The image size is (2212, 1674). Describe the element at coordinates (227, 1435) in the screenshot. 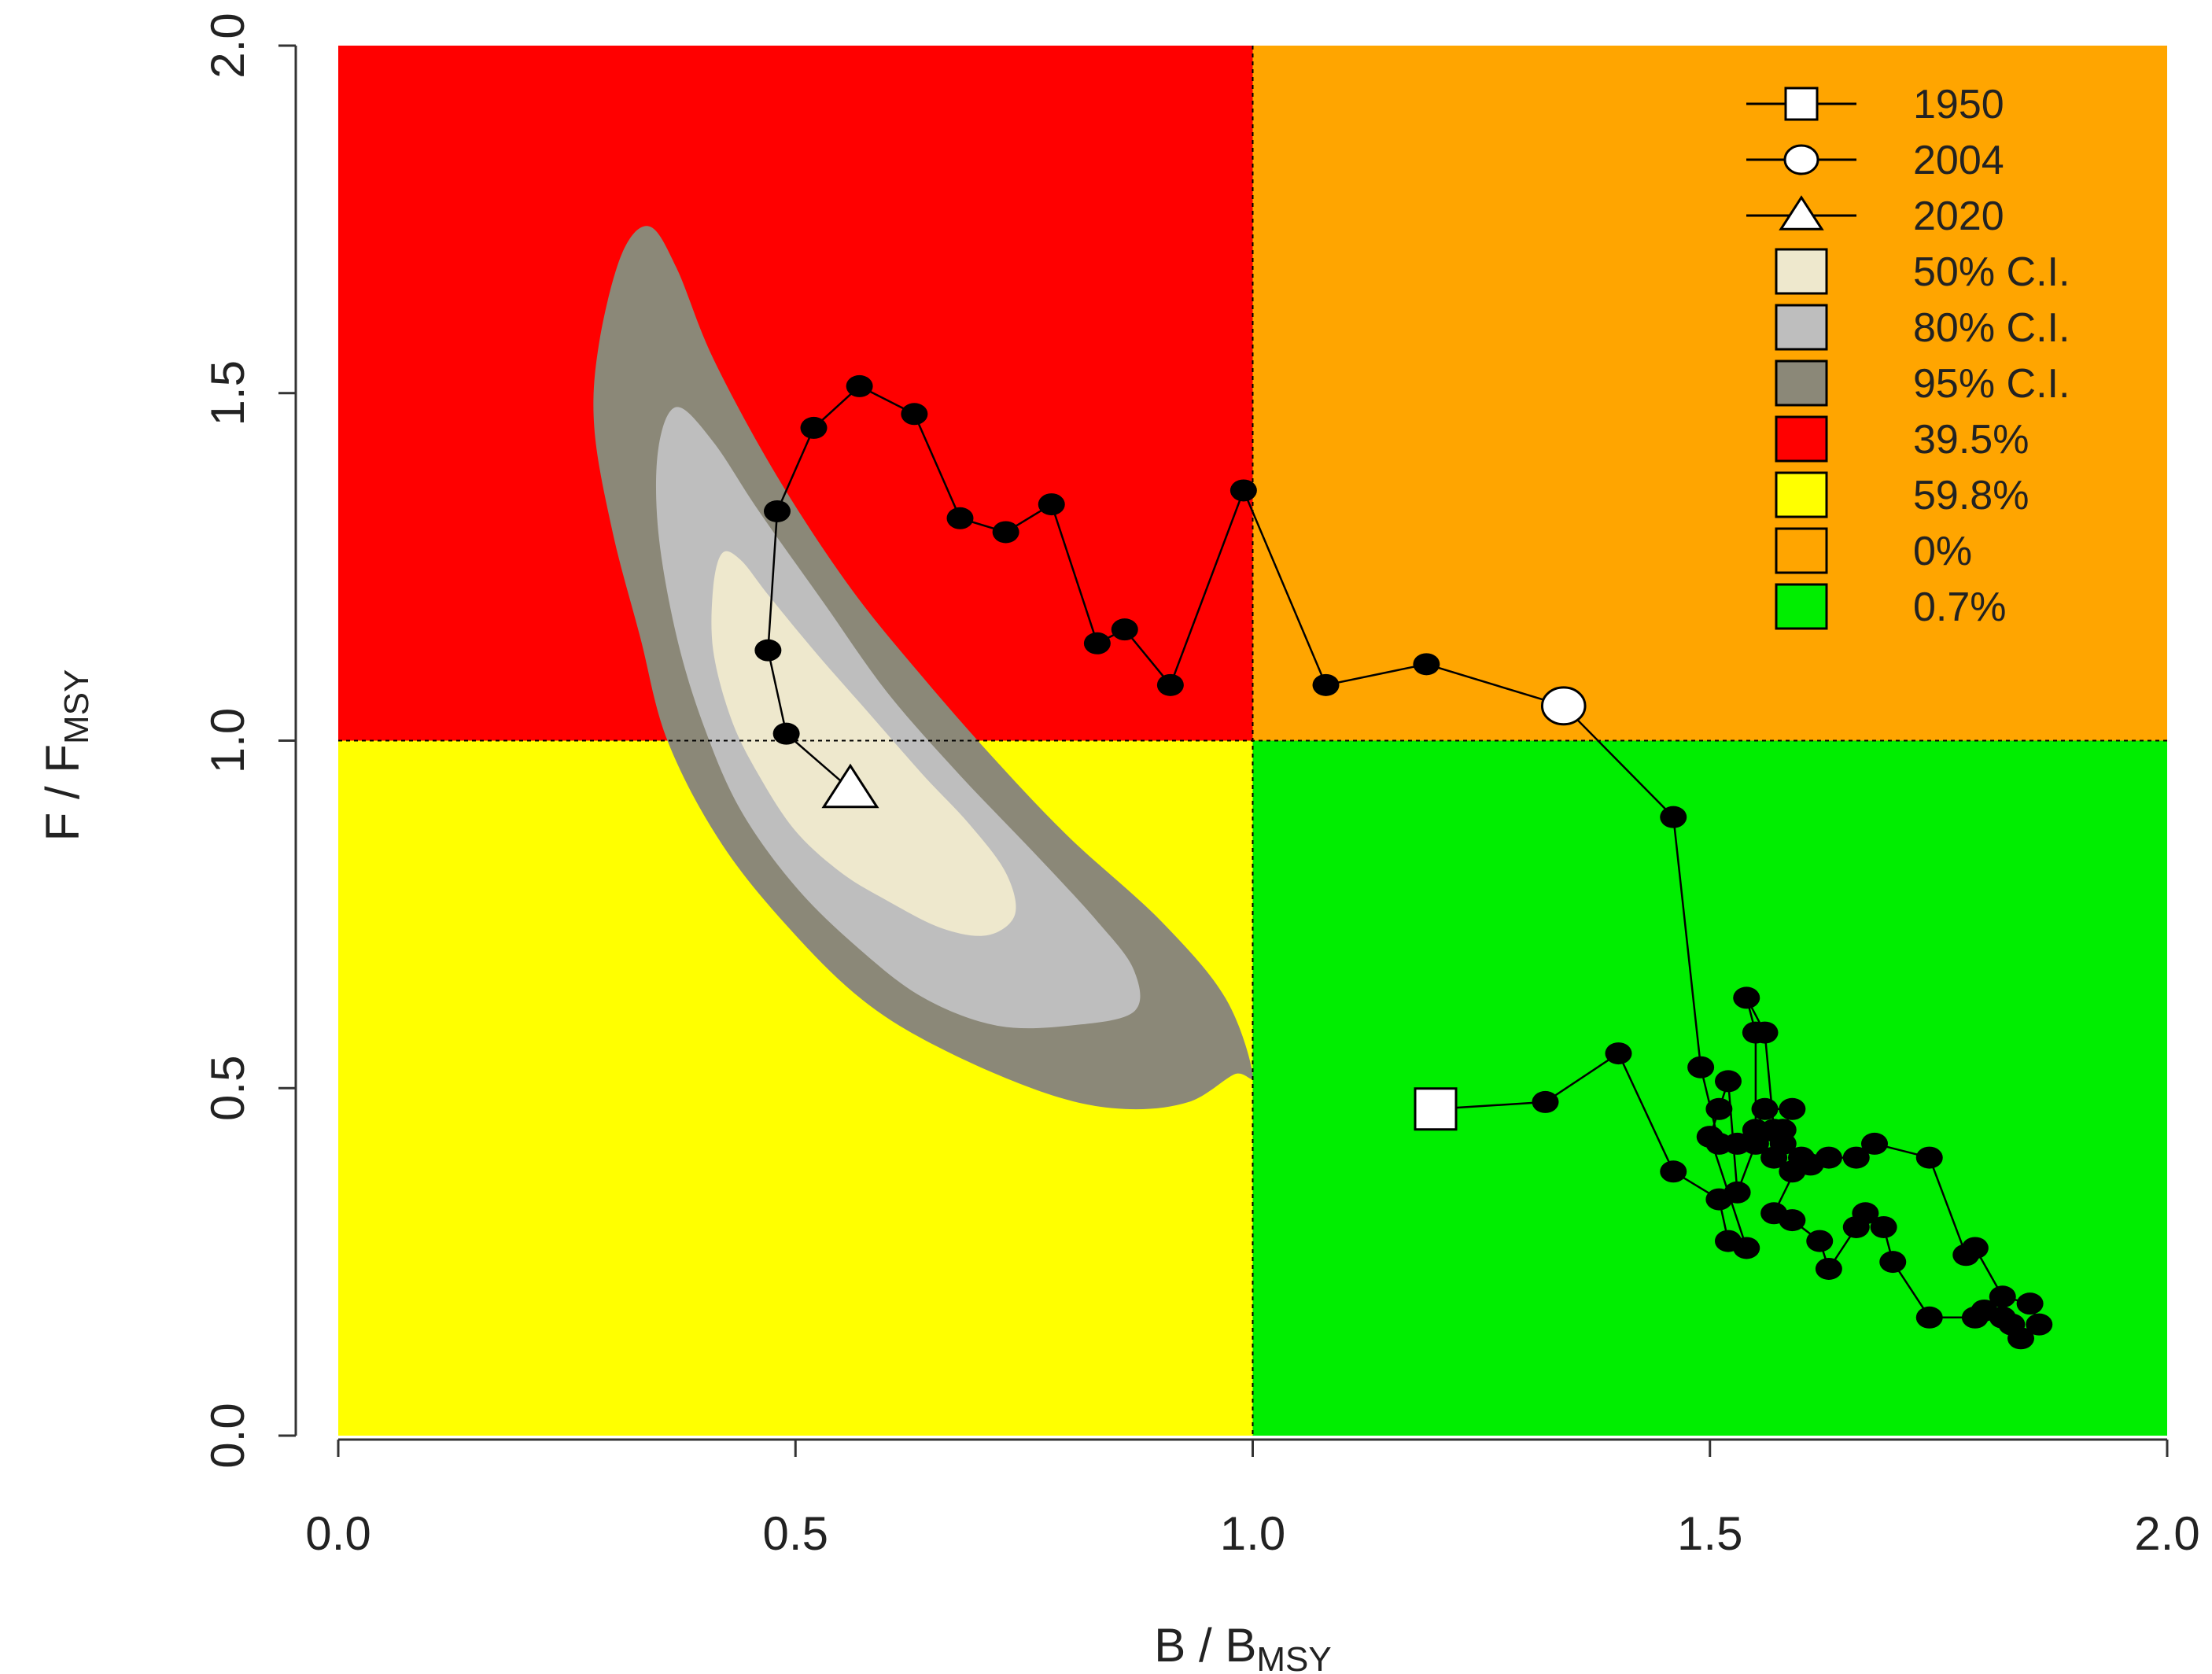

I see `y-tick-label: 0.0` at that location.